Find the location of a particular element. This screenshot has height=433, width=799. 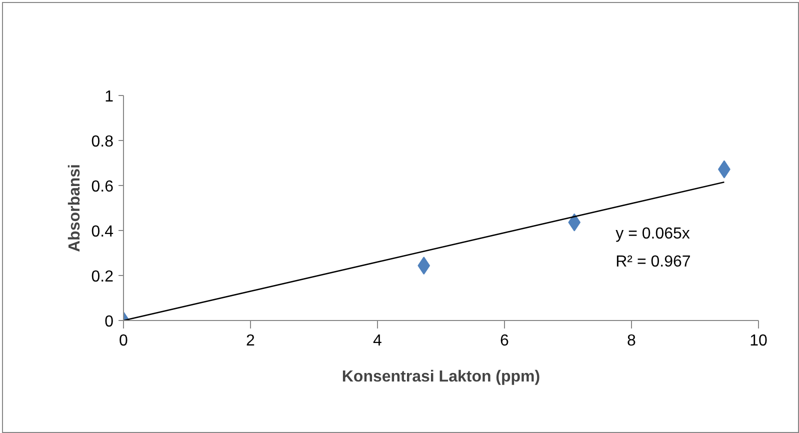

y-tick-label: 0 is located at coordinates (109, 322).